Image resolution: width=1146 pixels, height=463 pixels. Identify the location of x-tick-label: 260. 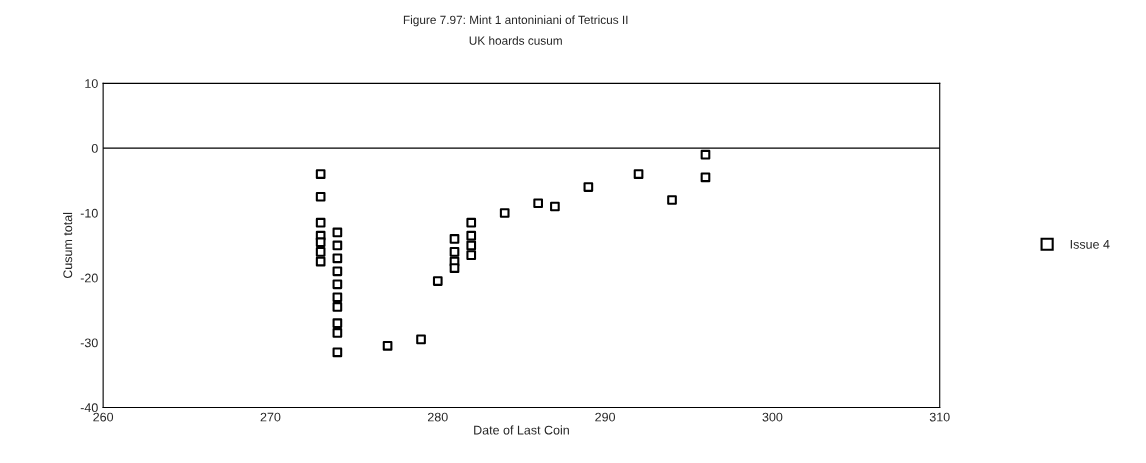
(103, 417).